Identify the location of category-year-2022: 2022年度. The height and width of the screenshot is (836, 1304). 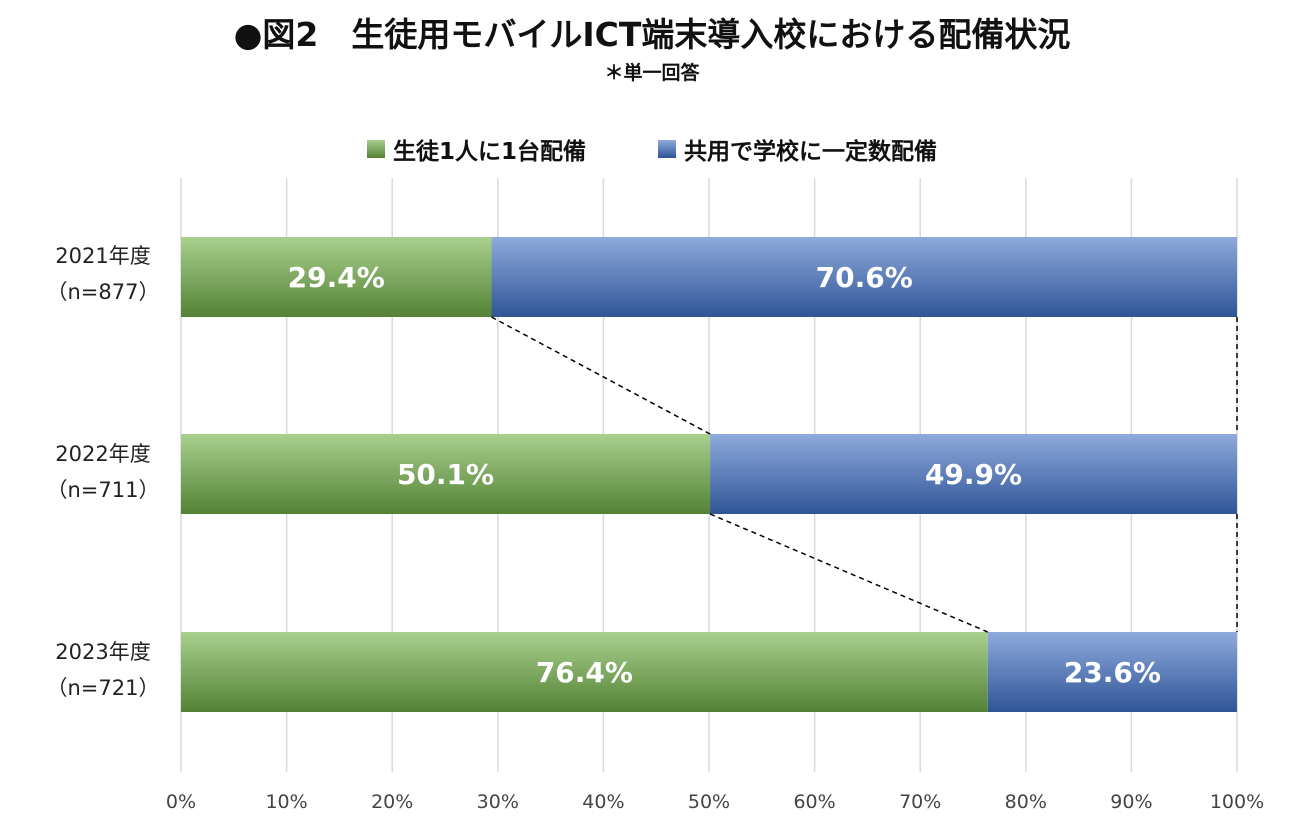
(103, 454).